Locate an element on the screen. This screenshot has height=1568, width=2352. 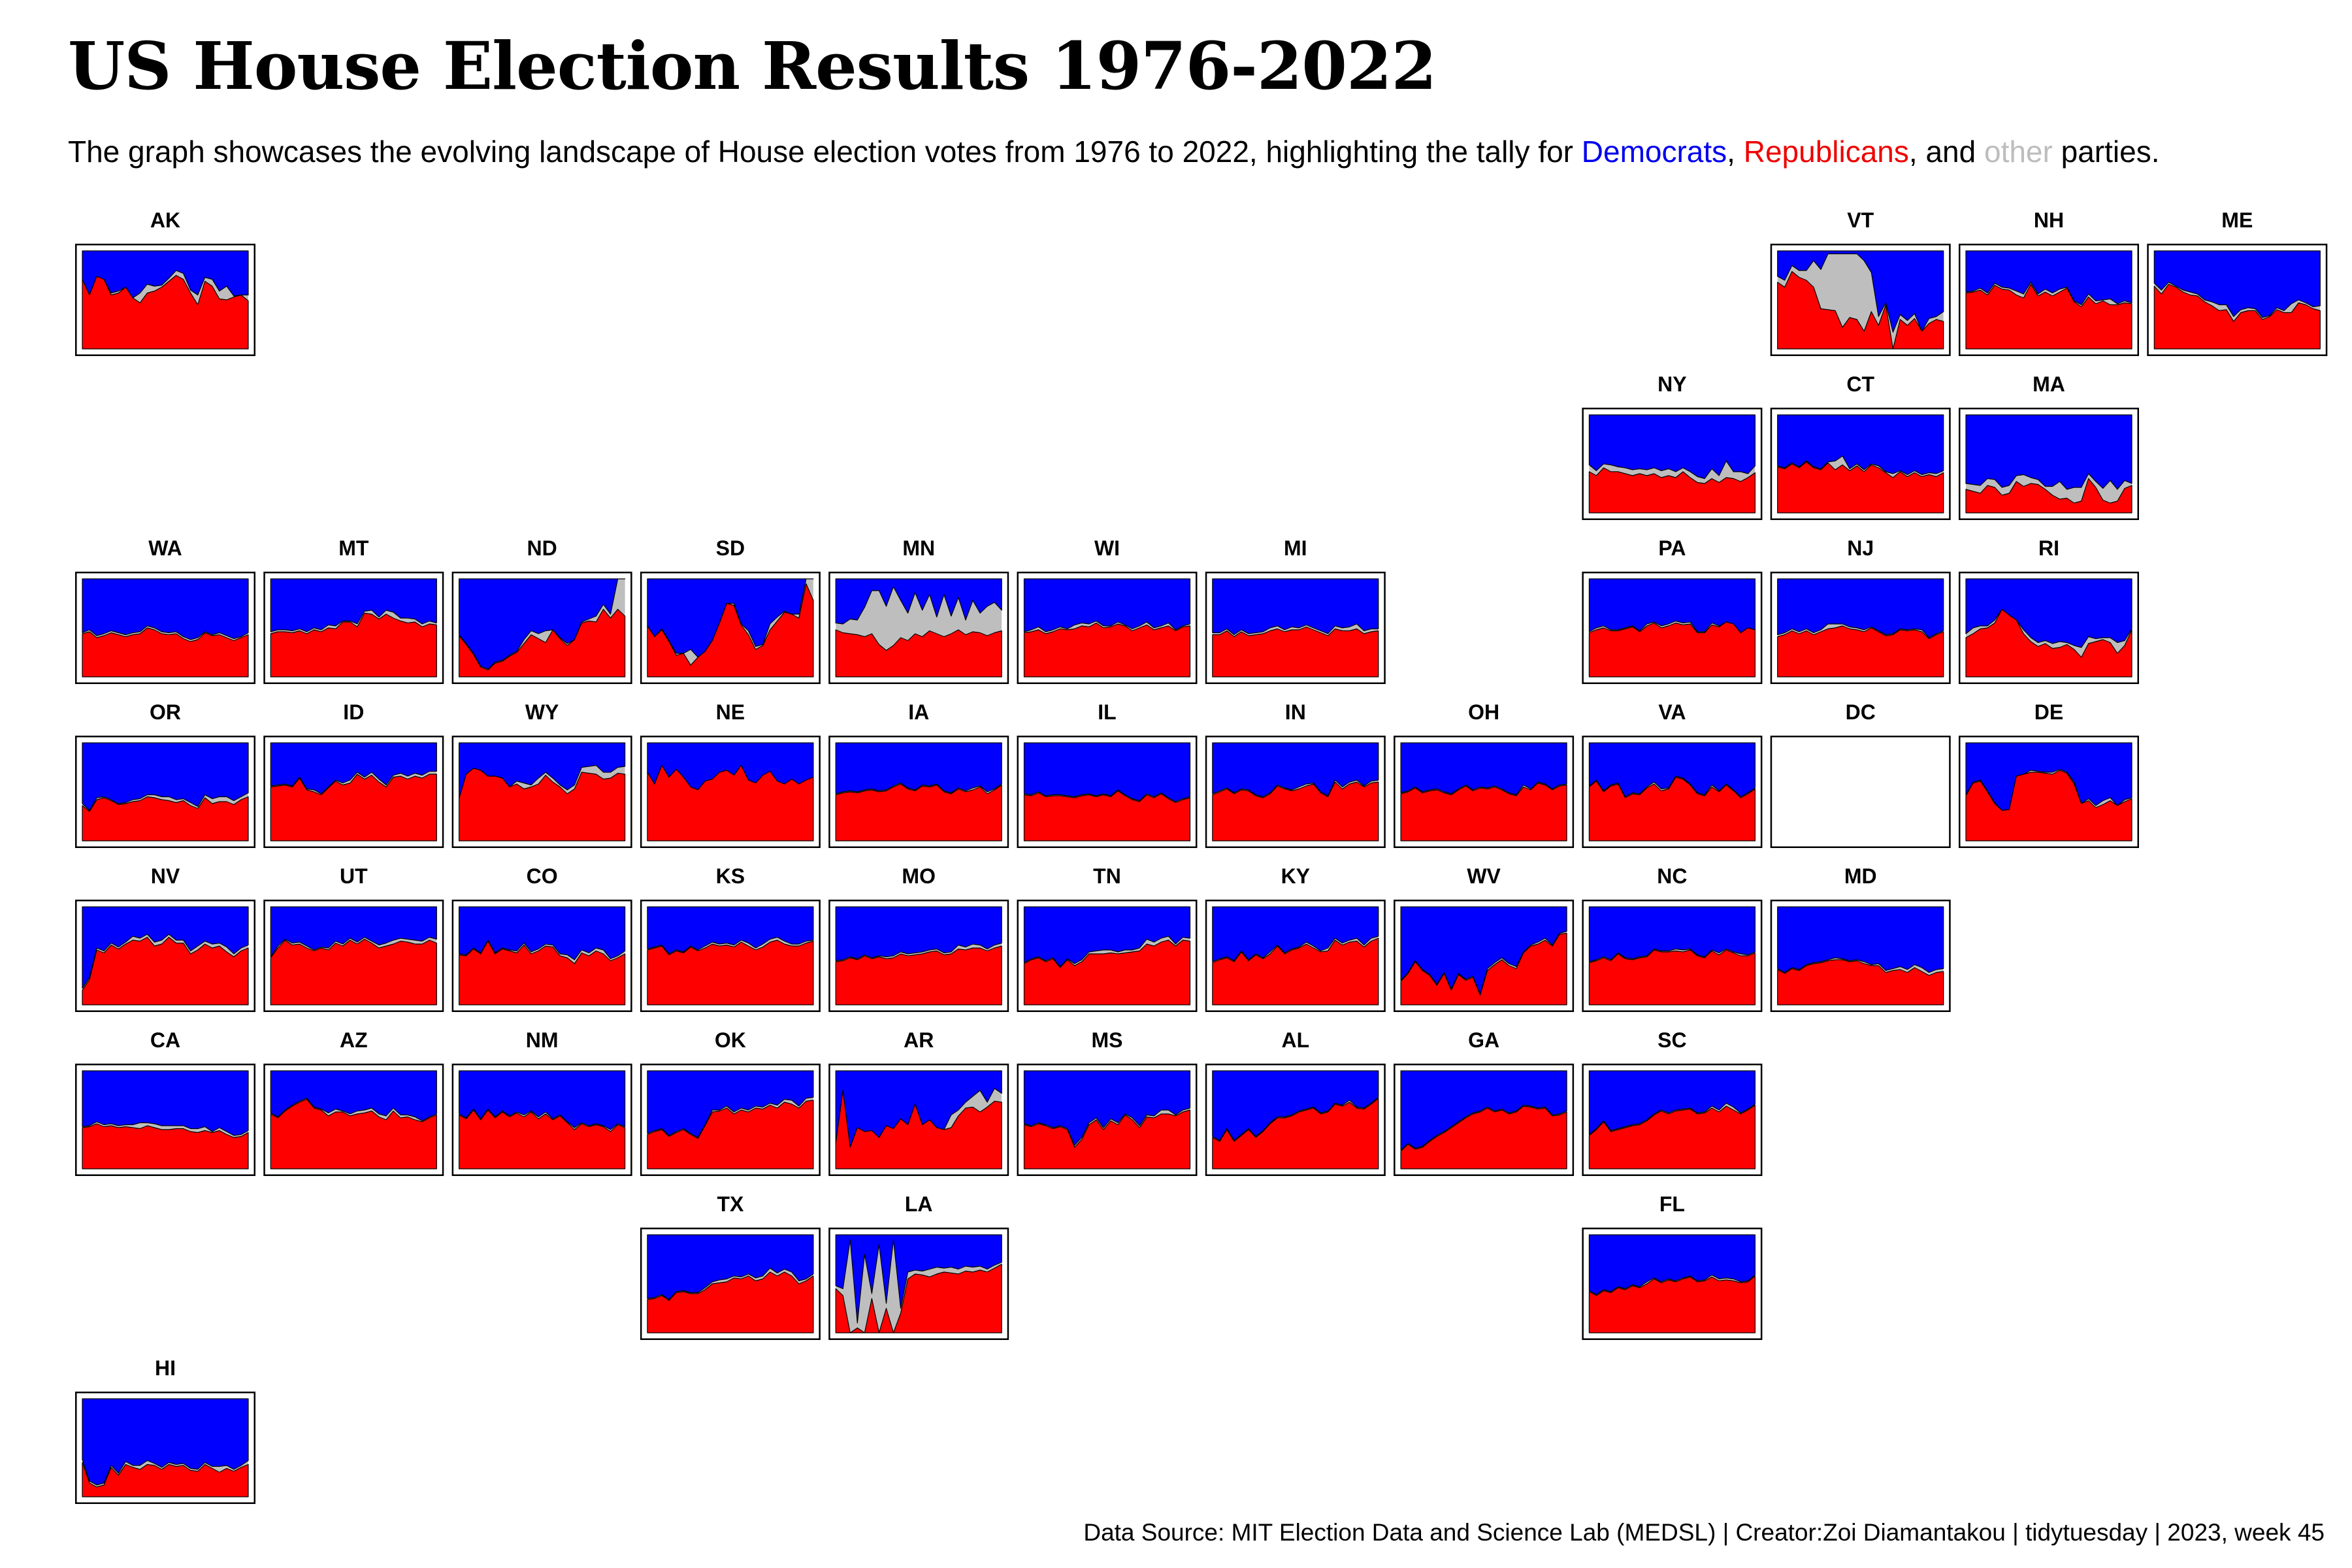
state-panel-me: ME is located at coordinates (2237, 282).